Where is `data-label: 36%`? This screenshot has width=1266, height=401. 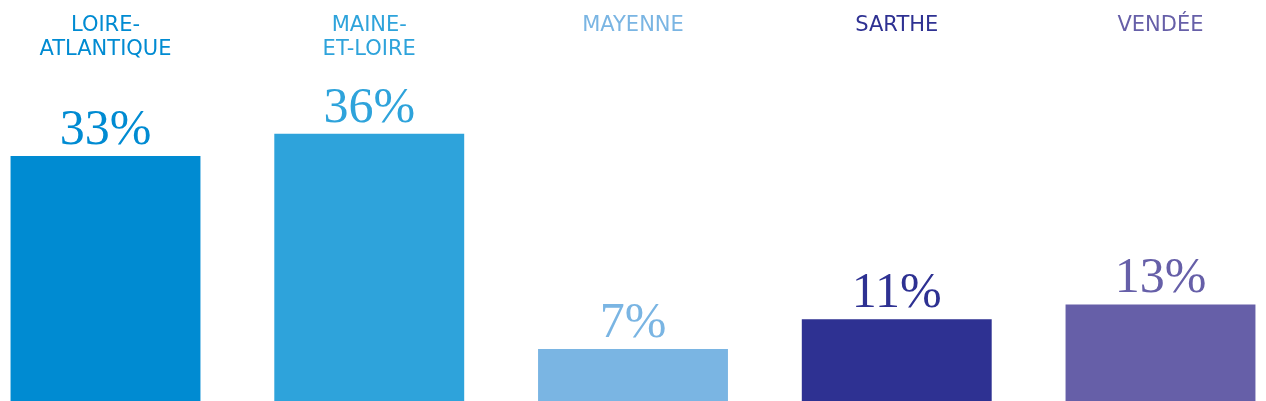
data-label: 36% is located at coordinates (369, 104).